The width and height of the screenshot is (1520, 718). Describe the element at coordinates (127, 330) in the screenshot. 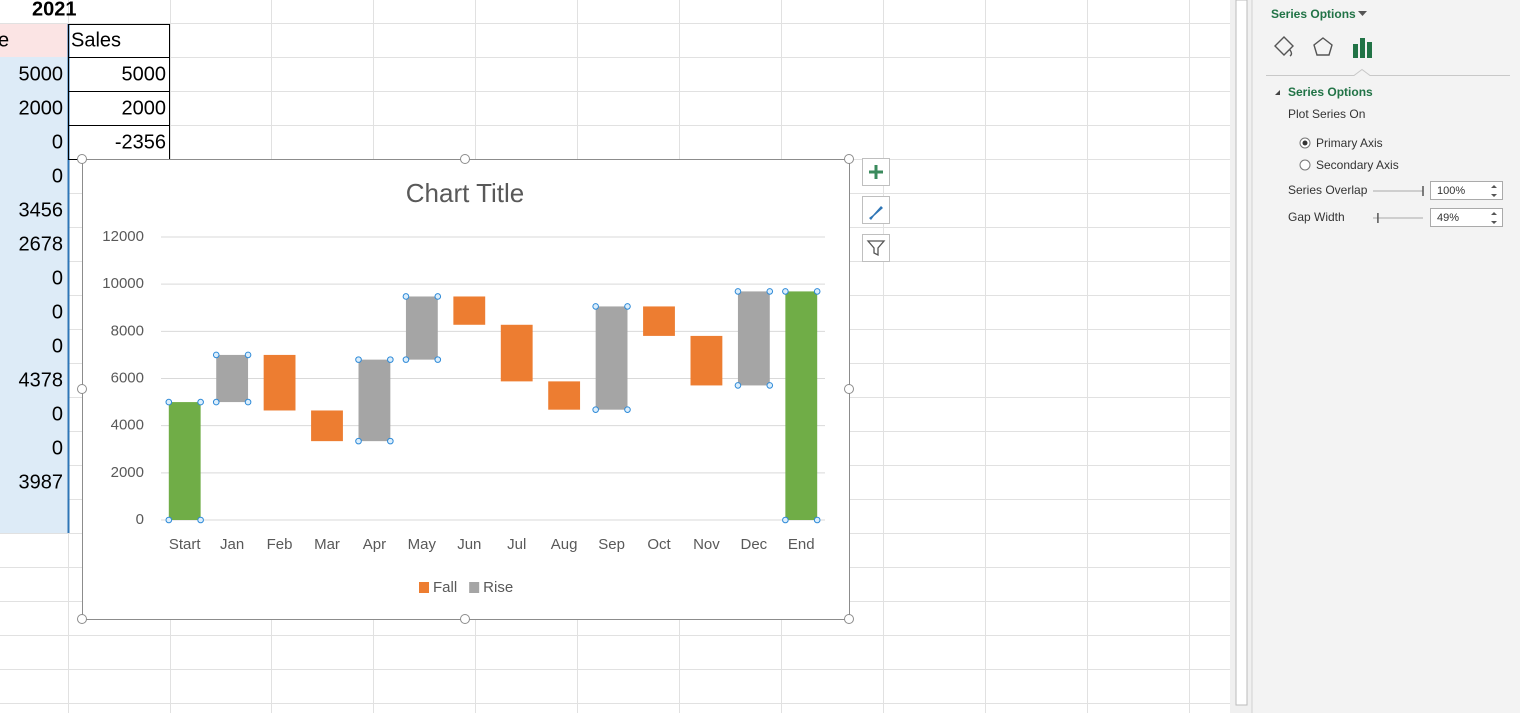

I see `y-tick-label: 8000` at that location.